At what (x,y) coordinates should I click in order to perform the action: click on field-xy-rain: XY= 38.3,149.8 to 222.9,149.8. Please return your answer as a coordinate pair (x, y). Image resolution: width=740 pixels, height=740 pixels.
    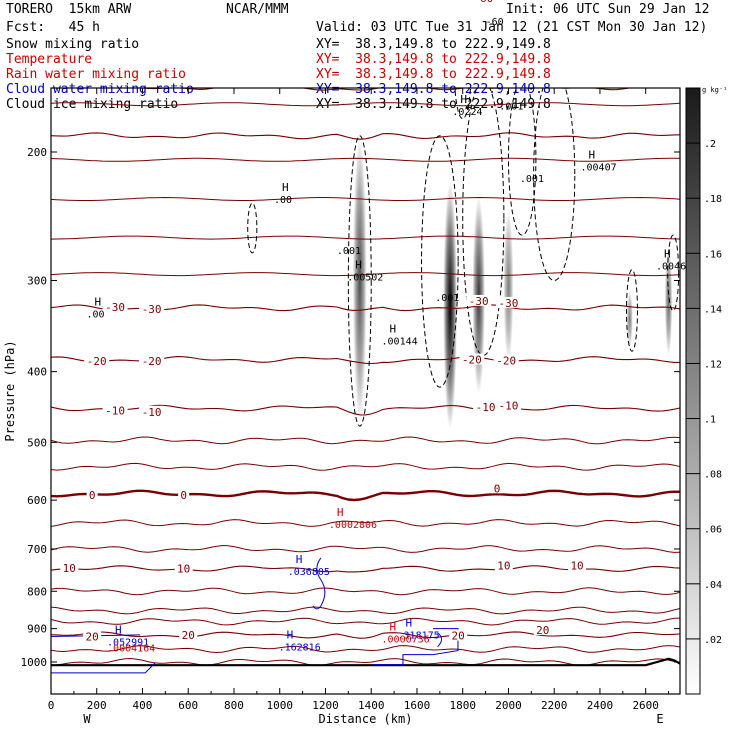
    Looking at the image, I should click on (433, 74).